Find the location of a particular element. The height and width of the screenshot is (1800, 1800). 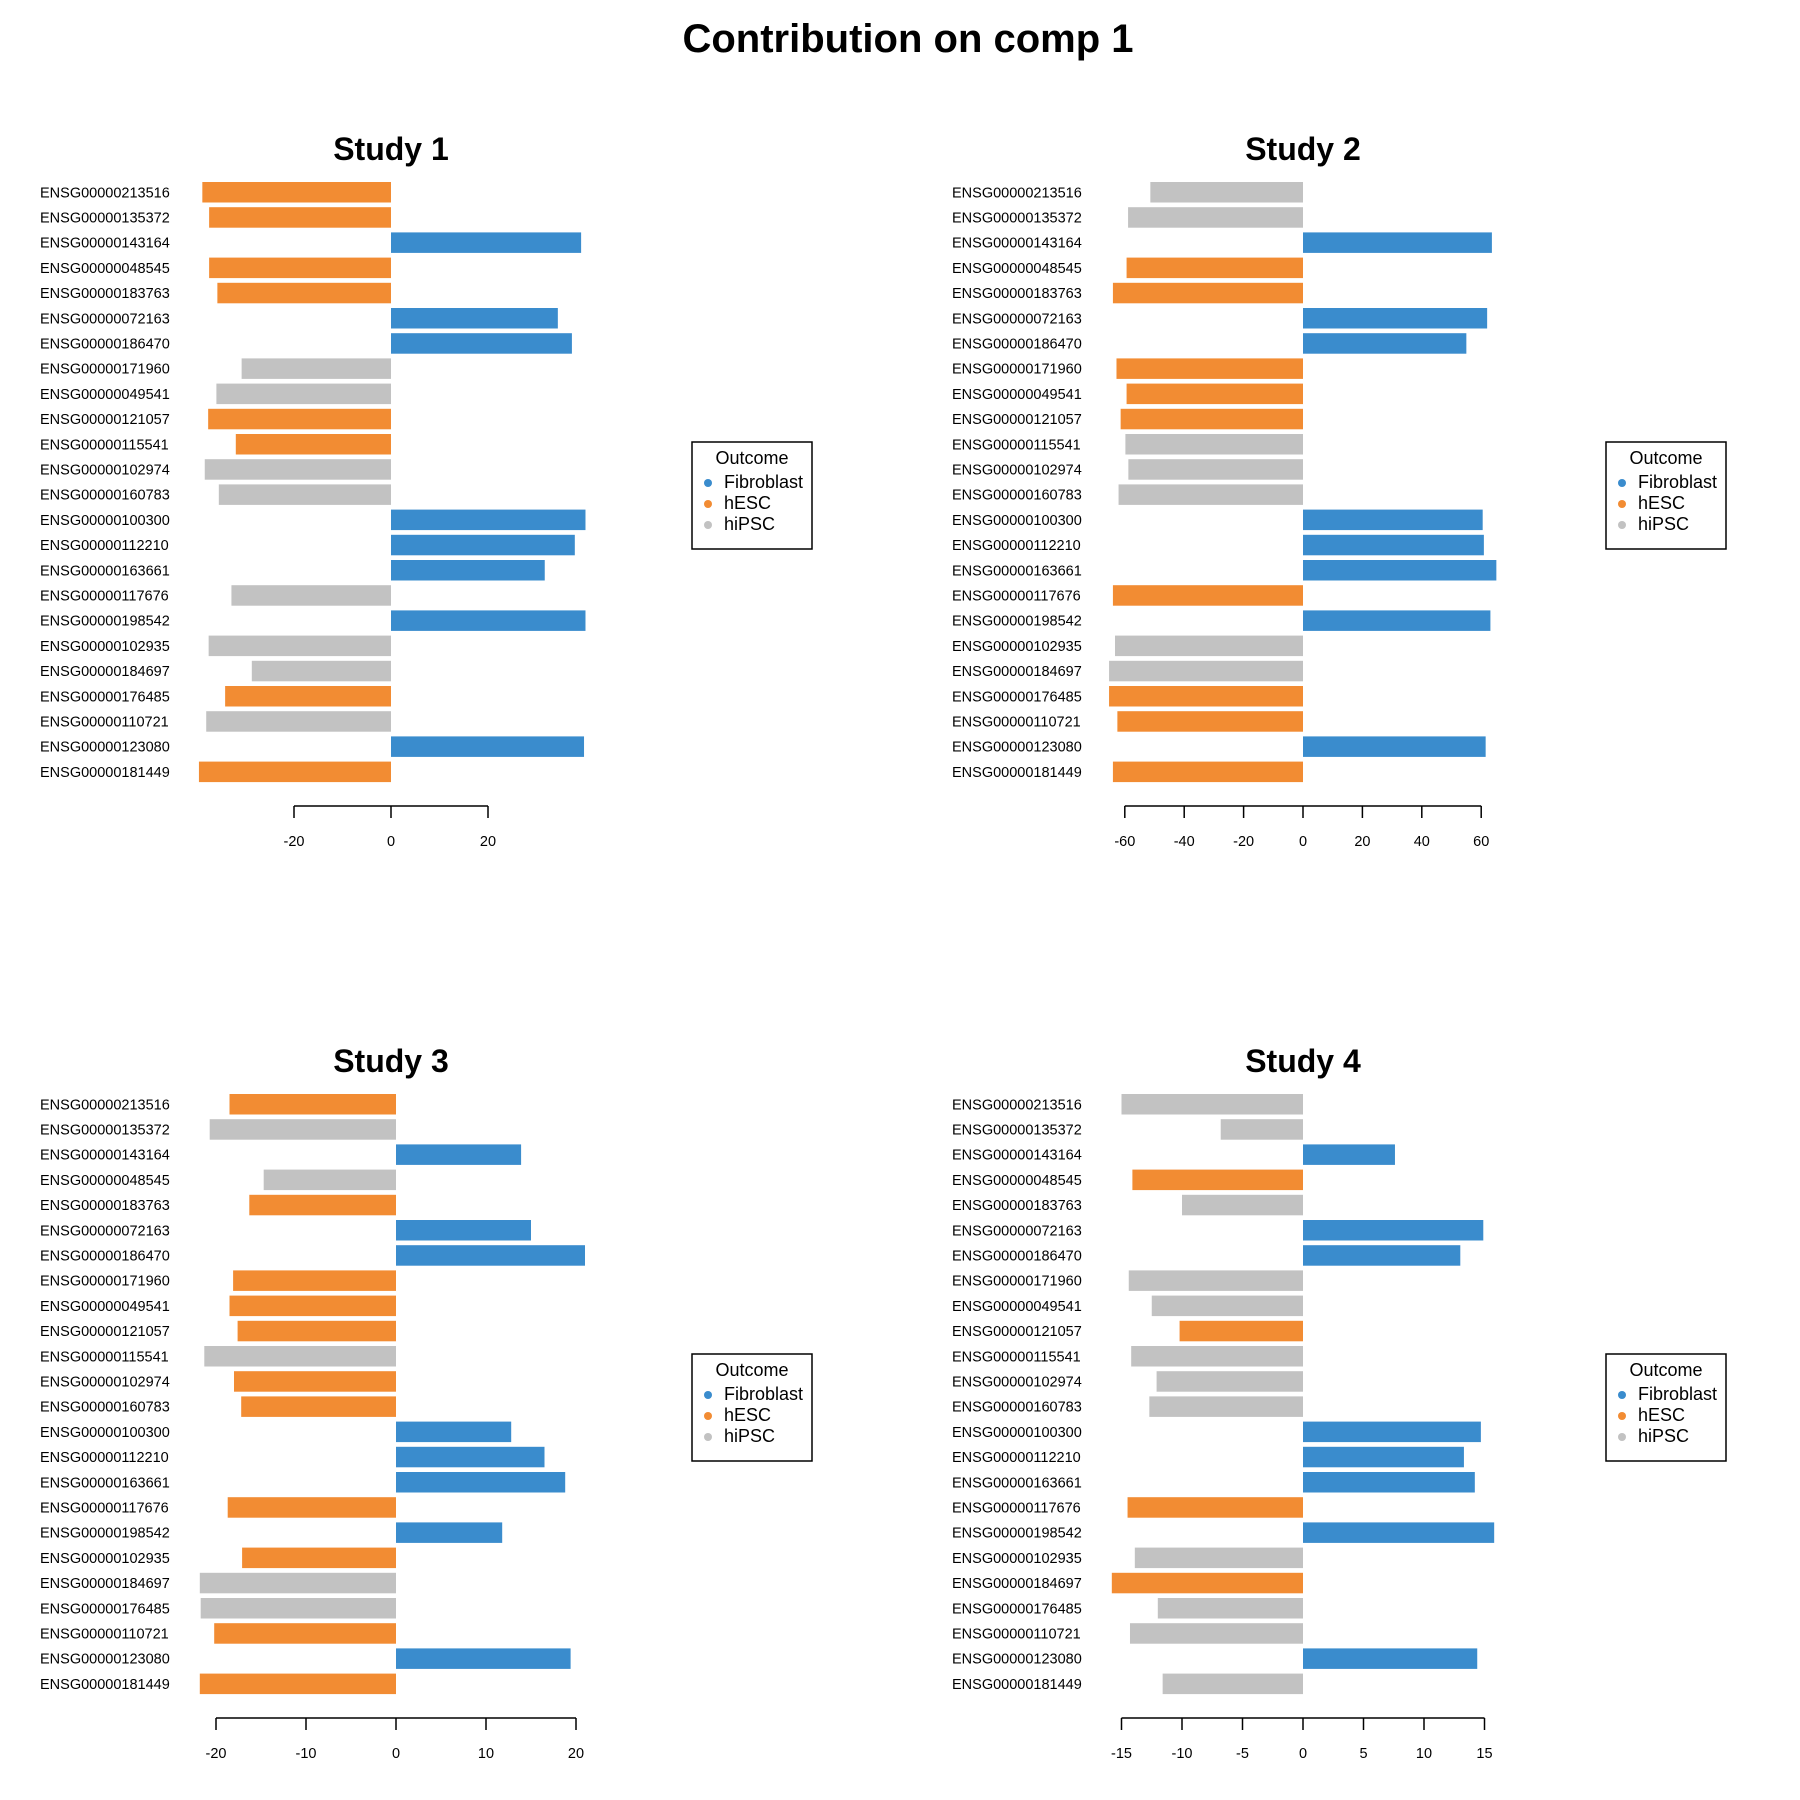

gene-label: ENSG00000102935 is located at coordinates (1017, 647).